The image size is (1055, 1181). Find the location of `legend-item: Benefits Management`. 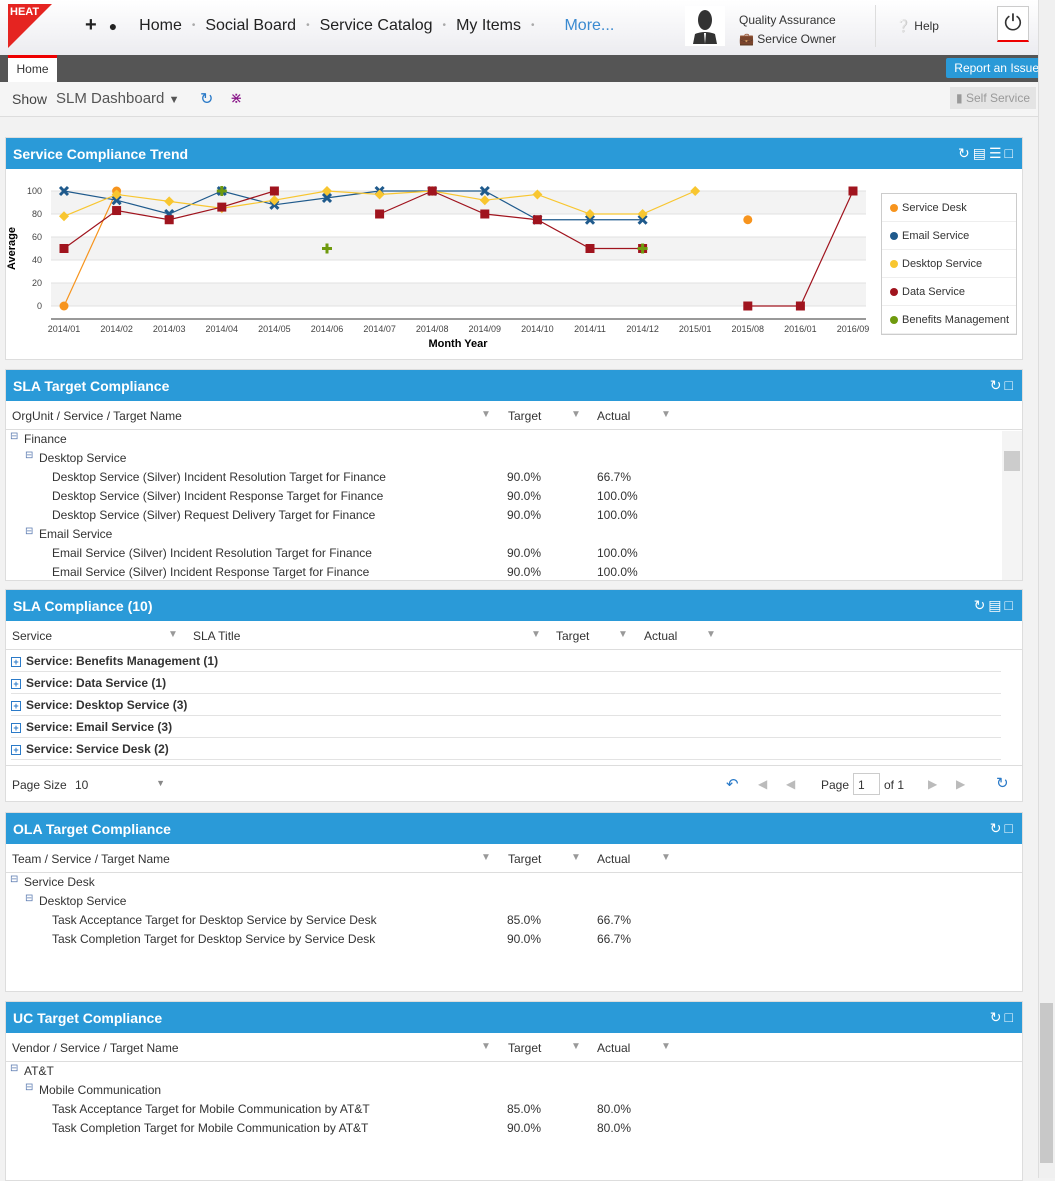

legend-item: Benefits Management is located at coordinates (949, 320).